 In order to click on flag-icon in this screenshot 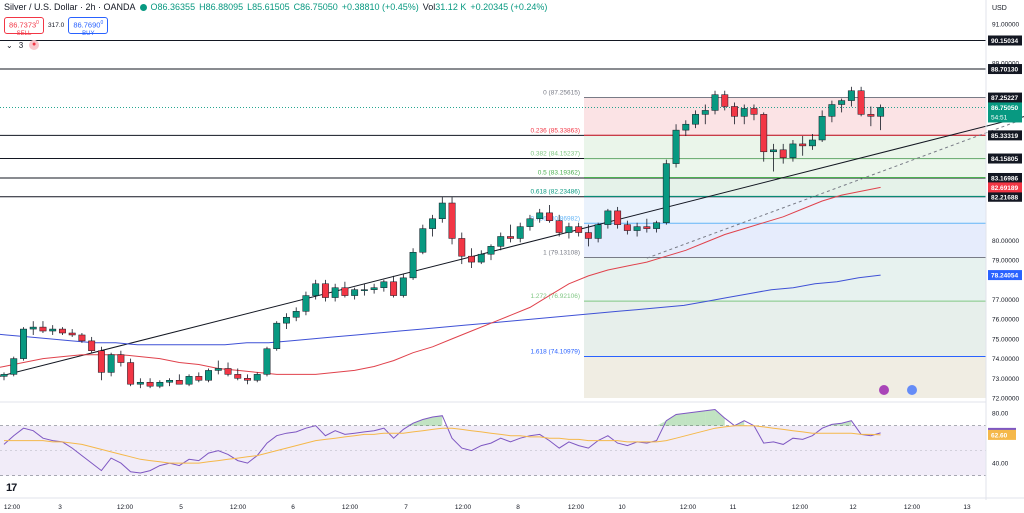, I will do `click(912, 390)`.